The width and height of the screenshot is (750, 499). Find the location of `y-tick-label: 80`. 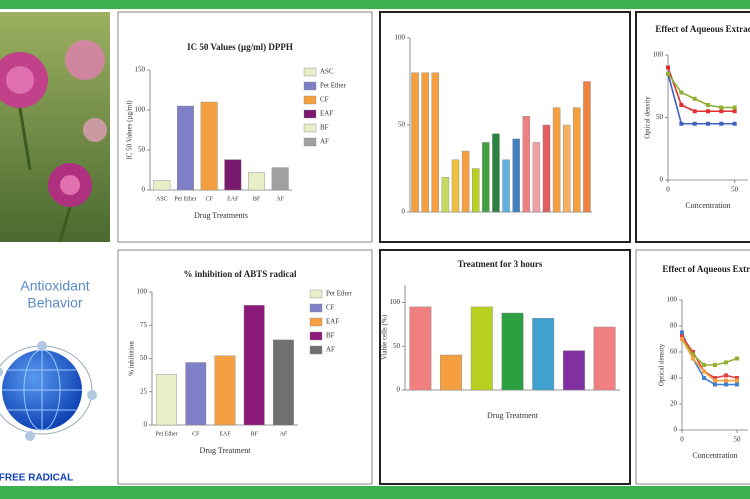

y-tick-label: 80 is located at coordinates (674, 326).